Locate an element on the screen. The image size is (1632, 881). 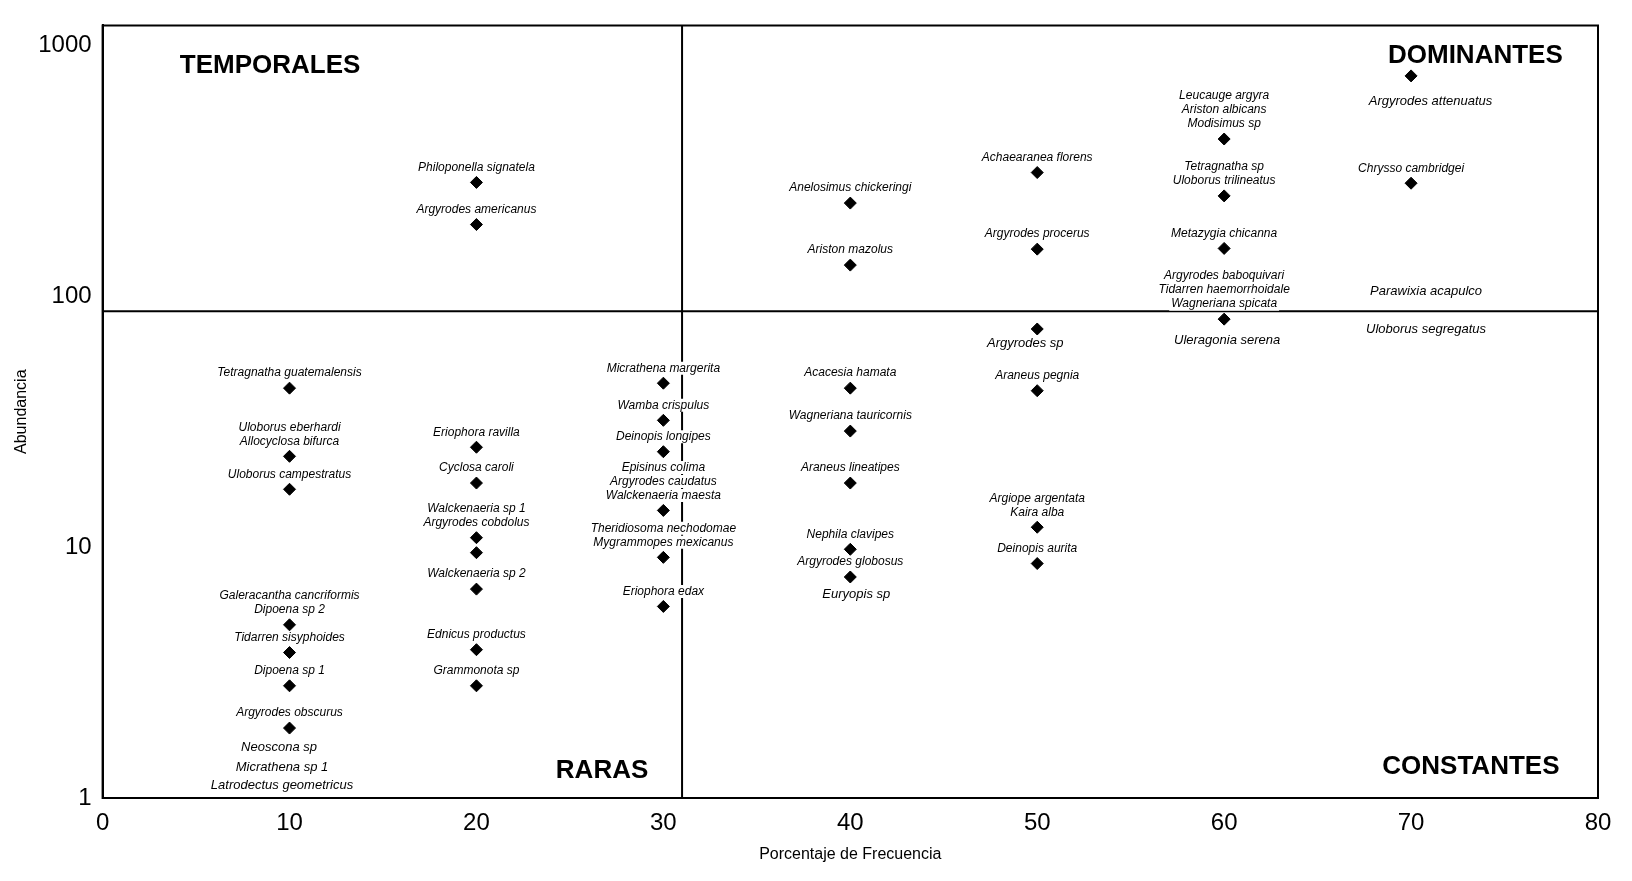
annotation: RARAS is located at coordinates (602, 769).